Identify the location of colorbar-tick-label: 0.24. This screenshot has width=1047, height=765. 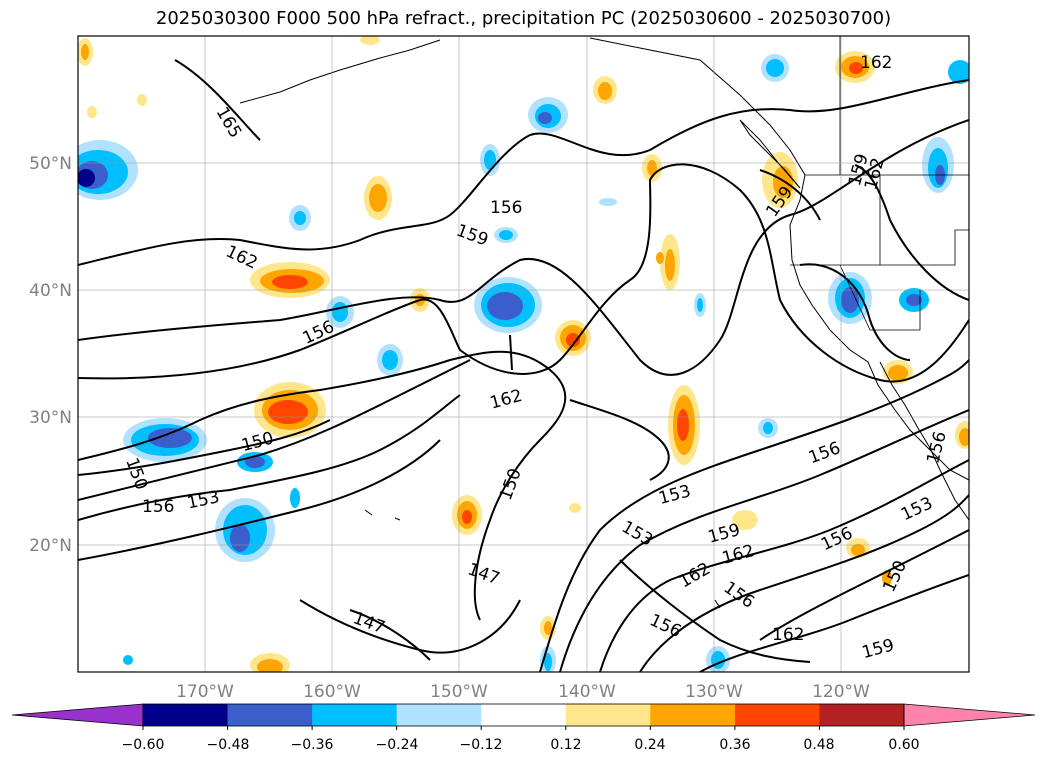
(649, 745).